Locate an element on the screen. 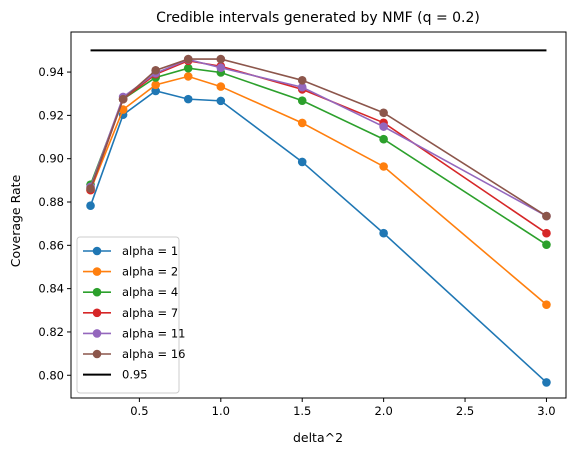  y-tick-label: 0.94 is located at coordinates (51, 72).